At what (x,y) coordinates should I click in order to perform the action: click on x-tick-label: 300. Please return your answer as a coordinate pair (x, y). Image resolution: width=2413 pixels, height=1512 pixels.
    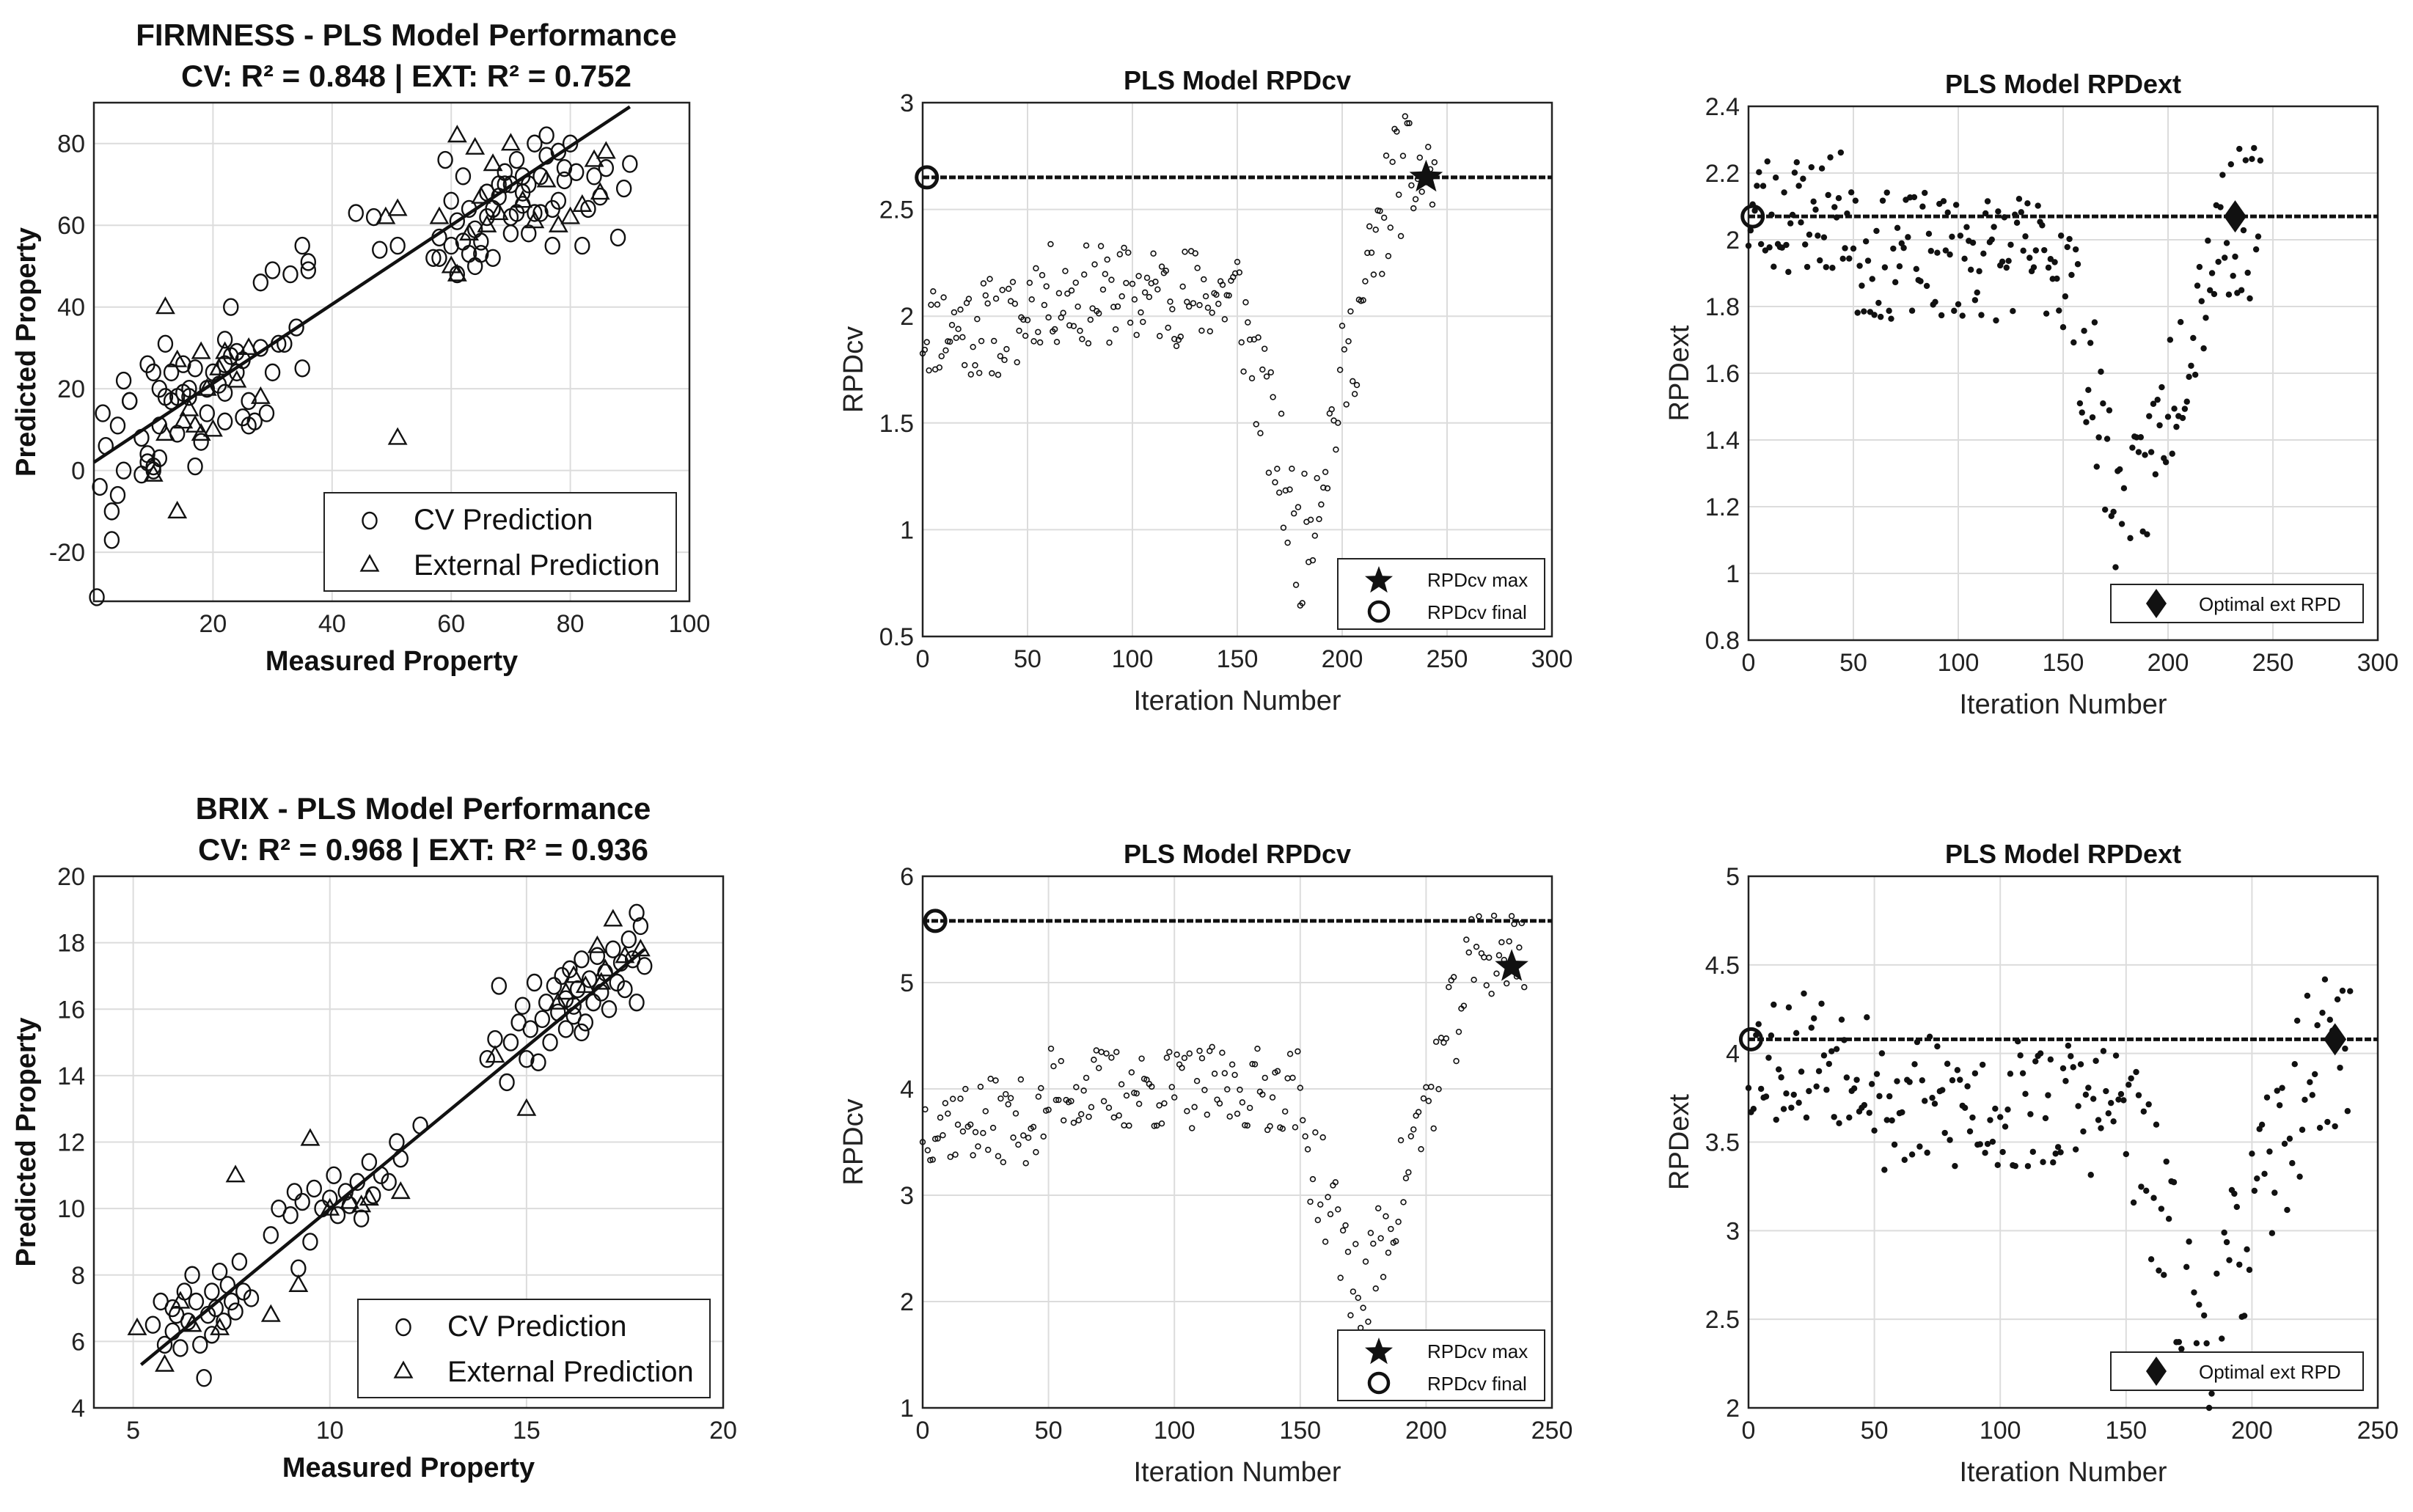
    Looking at the image, I should click on (2378, 663).